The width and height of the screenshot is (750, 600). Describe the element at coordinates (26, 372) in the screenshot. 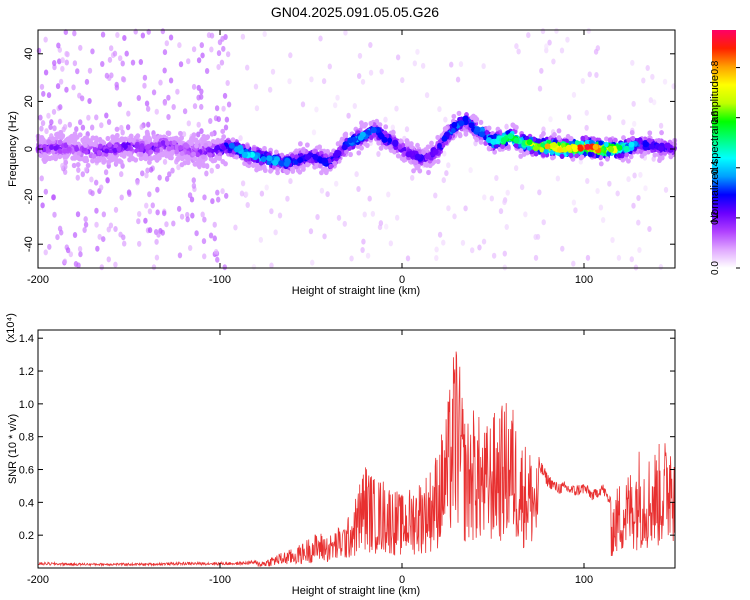

I see `snr-y-tick-label: 1.2` at that location.